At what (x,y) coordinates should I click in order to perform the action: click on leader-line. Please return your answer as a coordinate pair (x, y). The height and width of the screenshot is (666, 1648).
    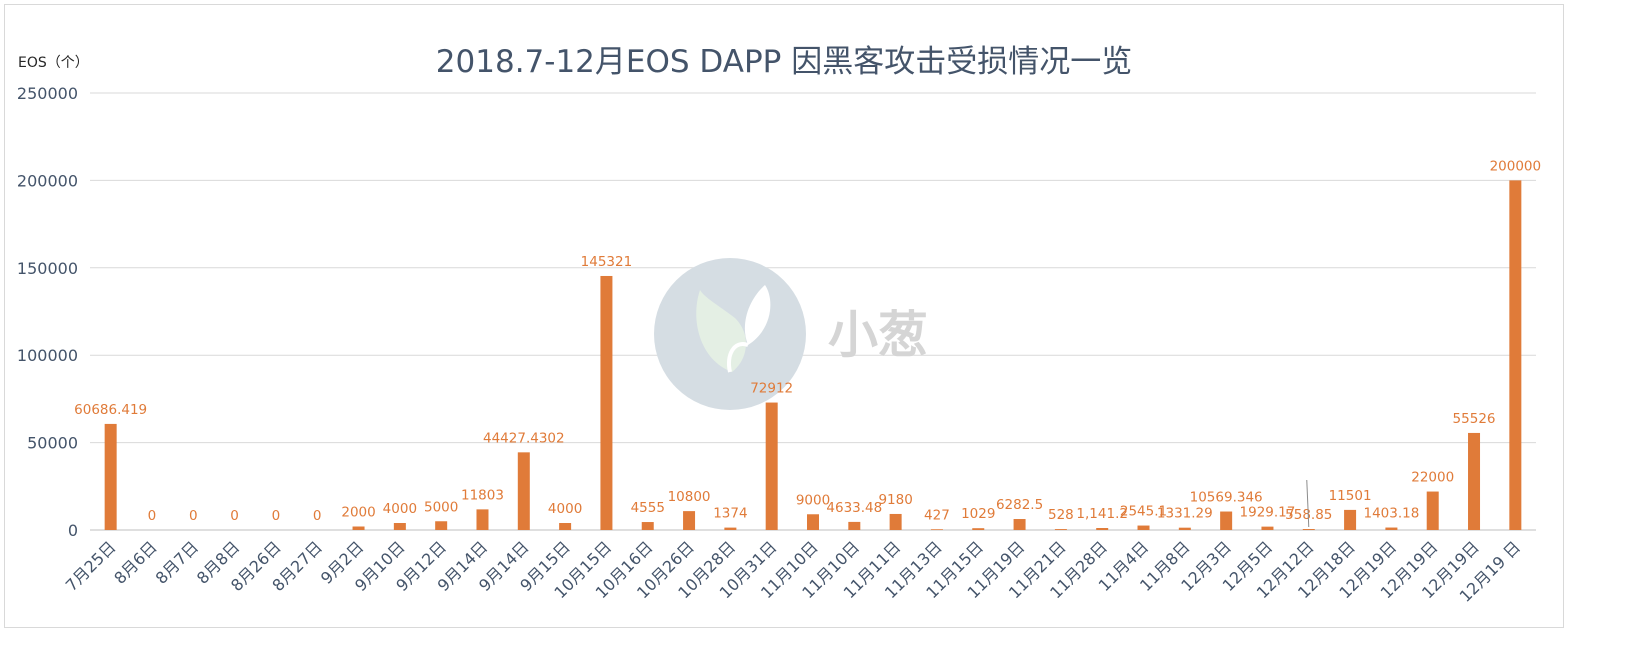
    Looking at the image, I should click on (1308, 503).